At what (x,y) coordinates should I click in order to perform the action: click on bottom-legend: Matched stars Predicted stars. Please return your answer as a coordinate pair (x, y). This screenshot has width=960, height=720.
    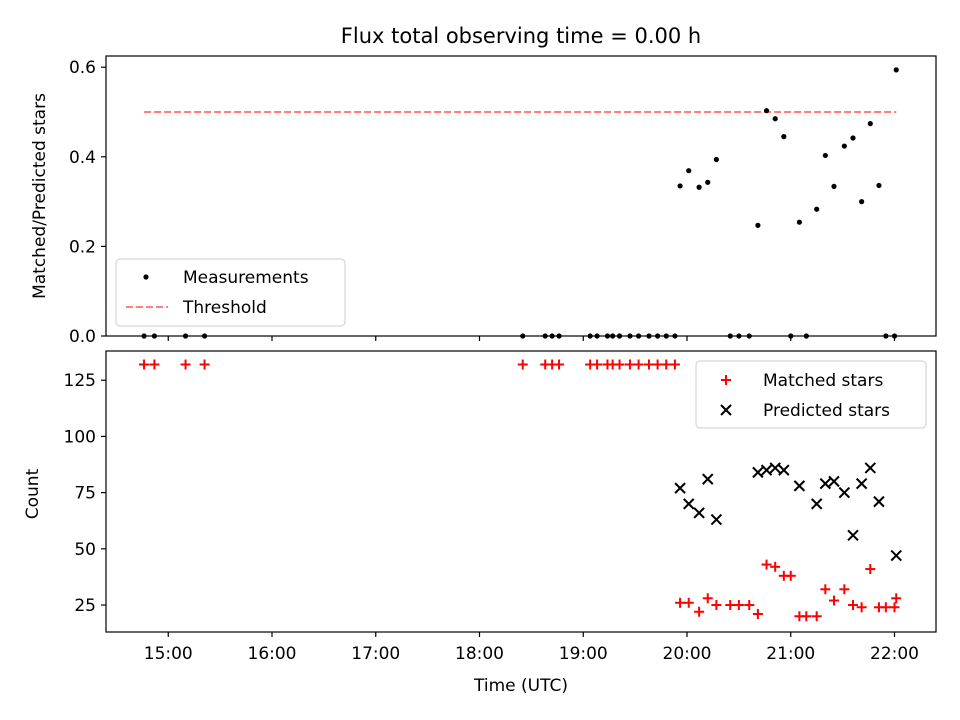
    Looking at the image, I should click on (811, 394).